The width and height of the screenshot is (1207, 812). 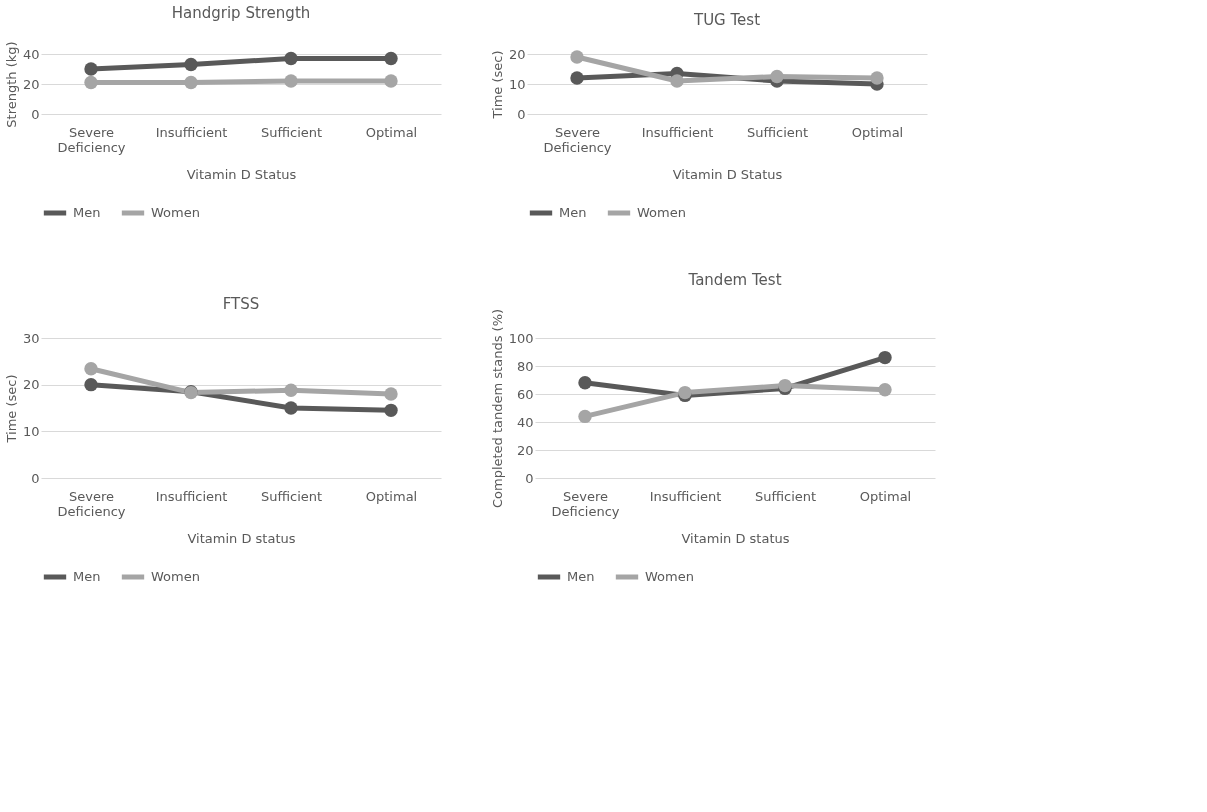 What do you see at coordinates (497, 408) in the screenshot?
I see `y-axis-title: Completed tandem stands (%)` at bounding box center [497, 408].